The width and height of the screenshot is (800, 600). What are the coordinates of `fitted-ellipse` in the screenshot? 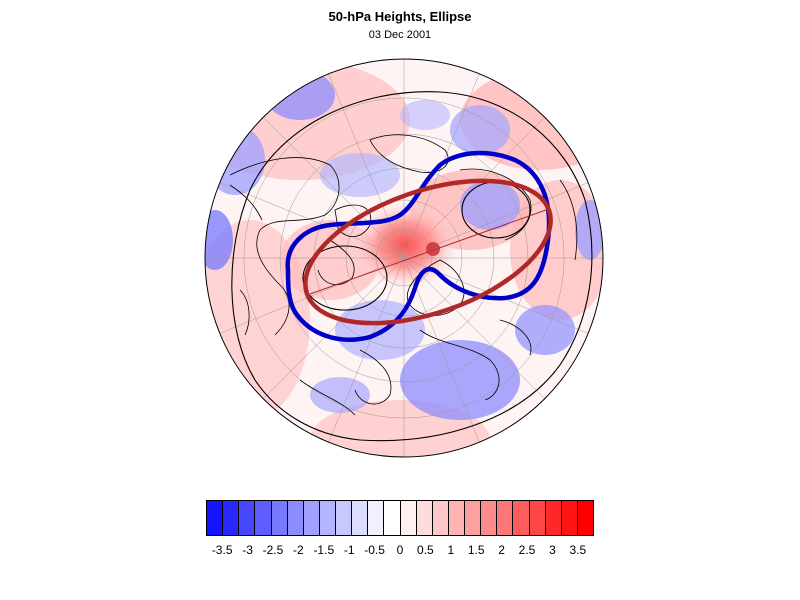 It's located at (428, 252).